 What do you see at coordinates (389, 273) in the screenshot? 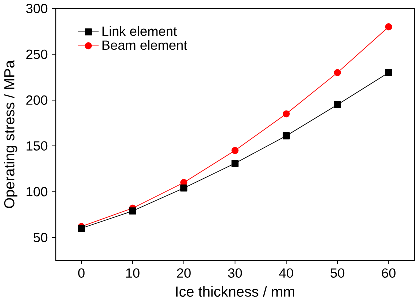
I see `x-tick-label: 60` at bounding box center [389, 273].